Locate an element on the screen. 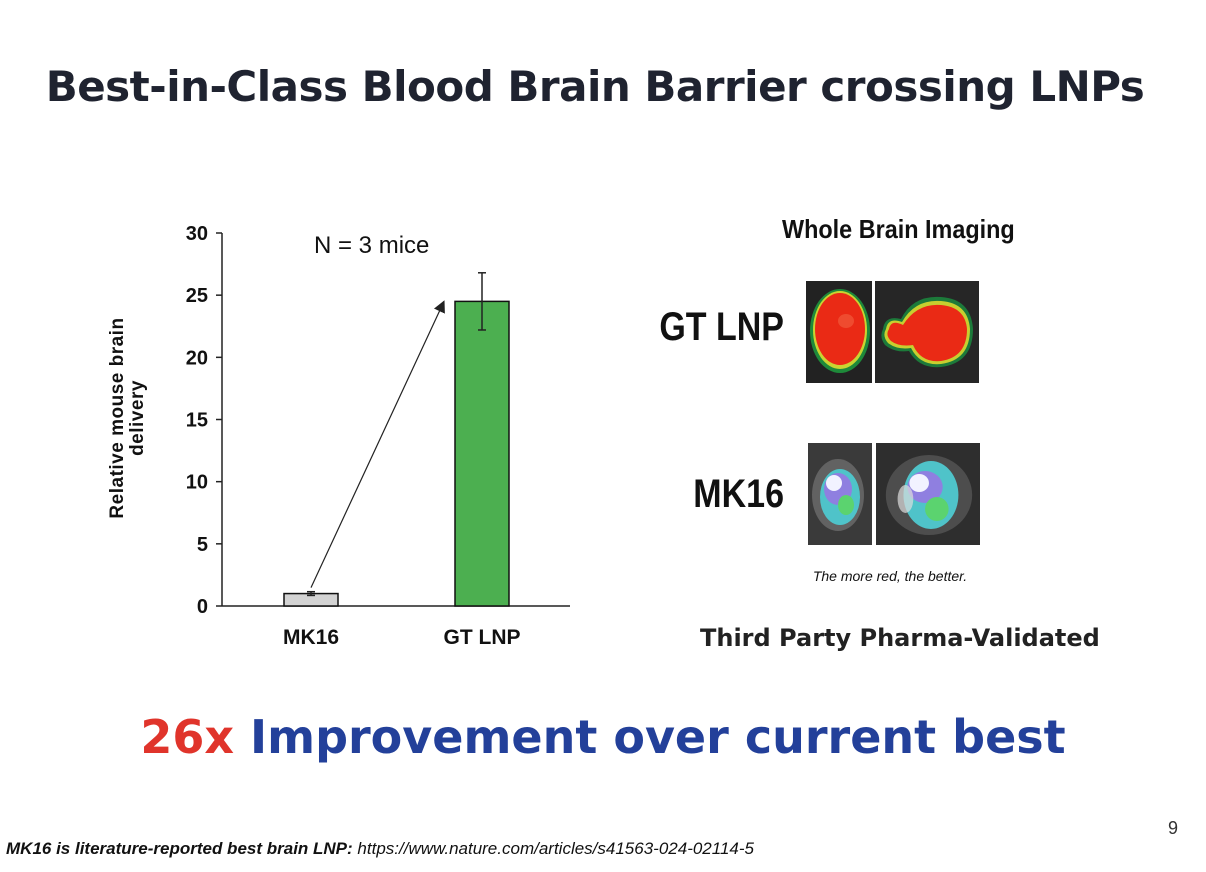  headline: 26x Improvement over current best is located at coordinates (603, 737).